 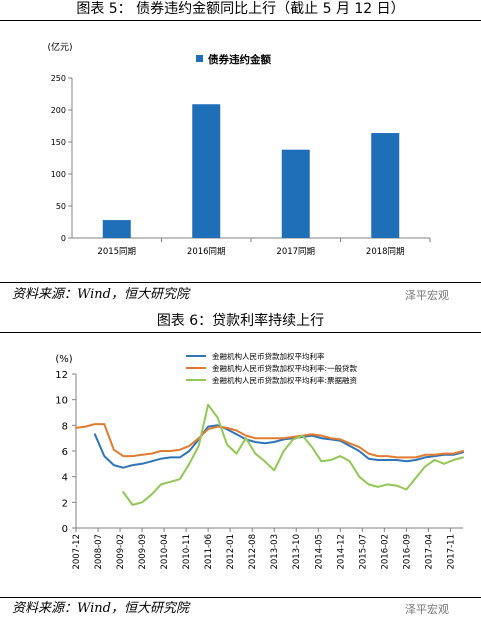 I want to click on line-x-tick-label: 2013-10, so click(x=297, y=552).